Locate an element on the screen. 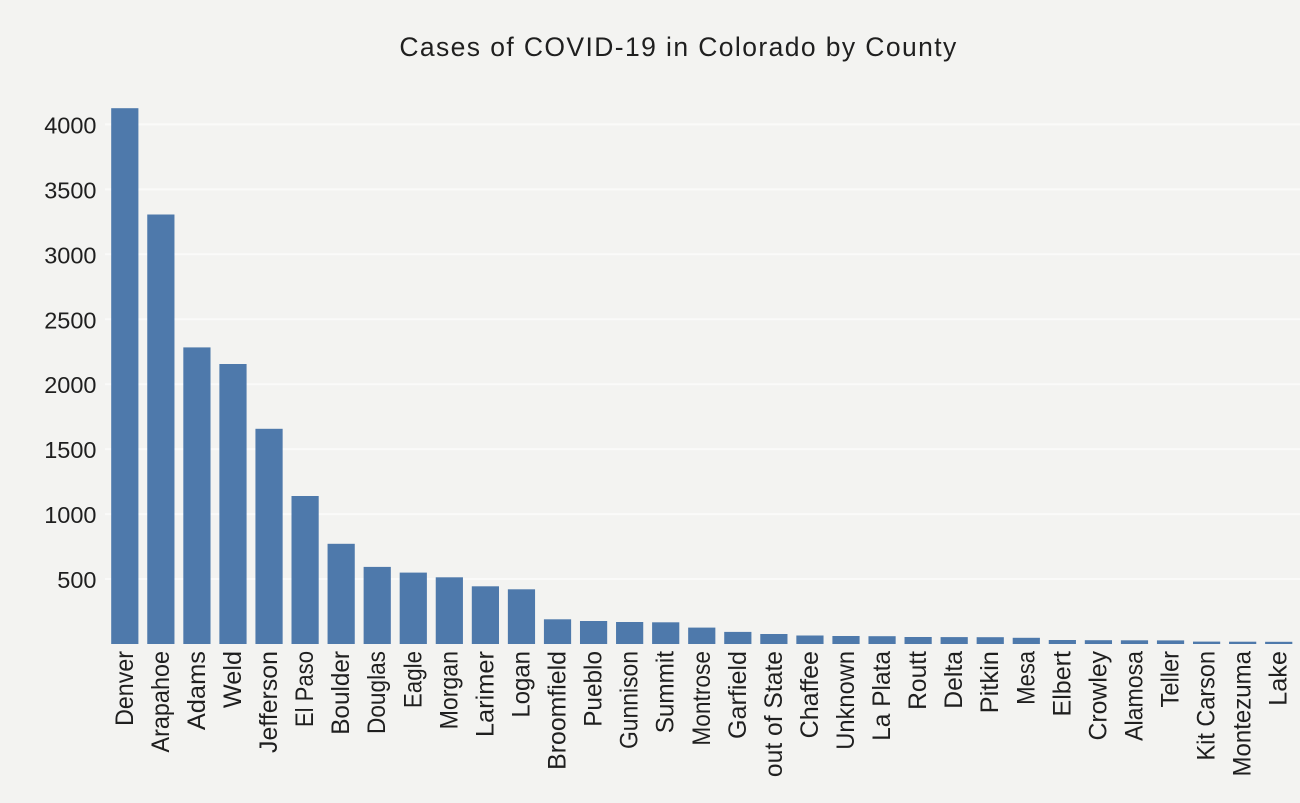 The width and height of the screenshot is (1300, 803). svg-text: 1000 is located at coordinates (70, 515).